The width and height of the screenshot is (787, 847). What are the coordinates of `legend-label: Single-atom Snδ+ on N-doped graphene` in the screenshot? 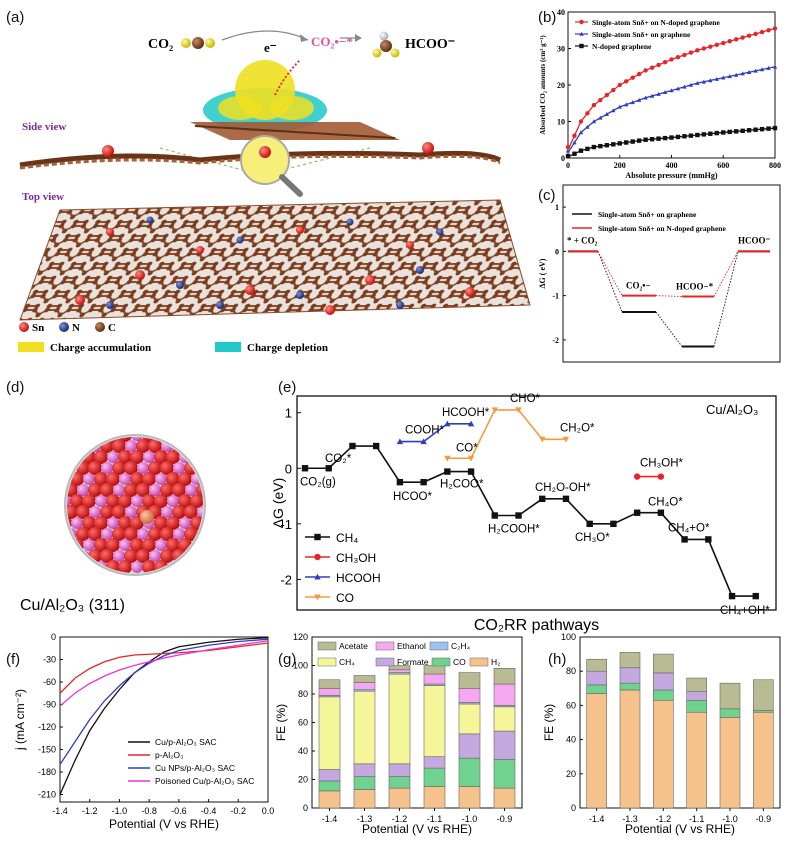 It's located at (656, 22).